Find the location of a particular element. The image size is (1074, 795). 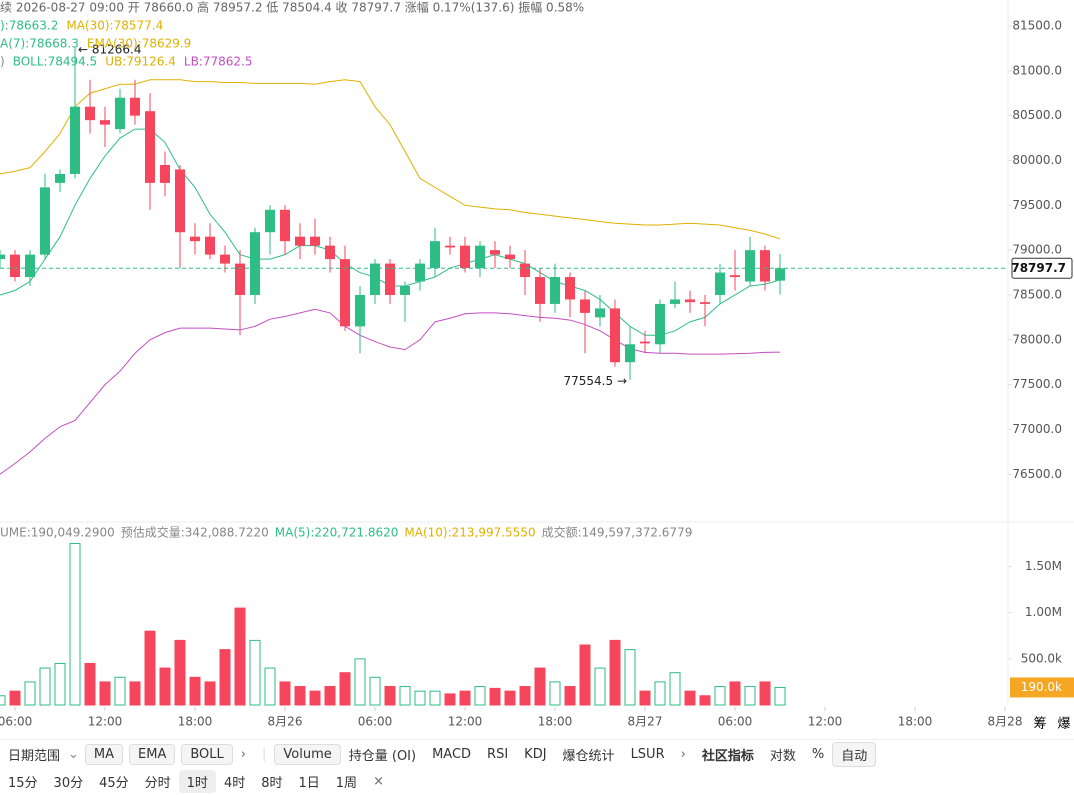

tab: 持仓量 (OI) is located at coordinates (382, 756).